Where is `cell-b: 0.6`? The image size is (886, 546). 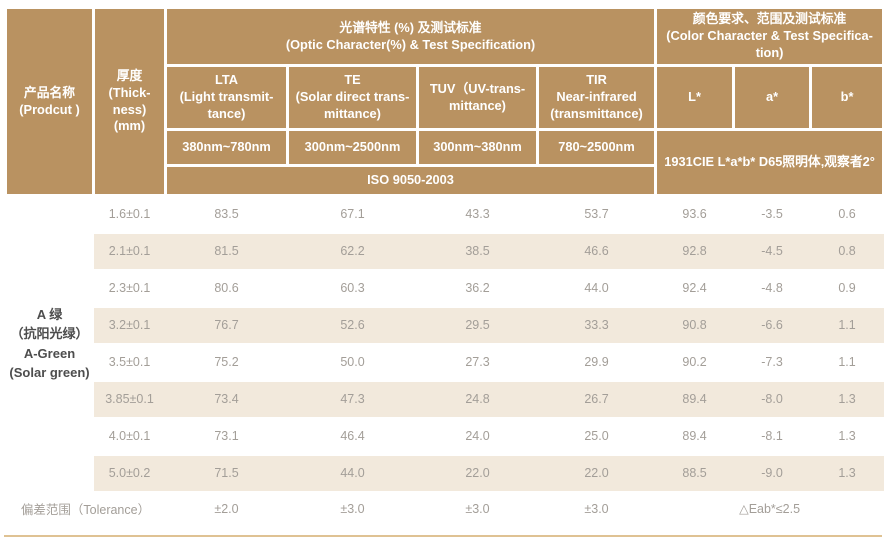
cell-b: 0.6 is located at coordinates (847, 214).